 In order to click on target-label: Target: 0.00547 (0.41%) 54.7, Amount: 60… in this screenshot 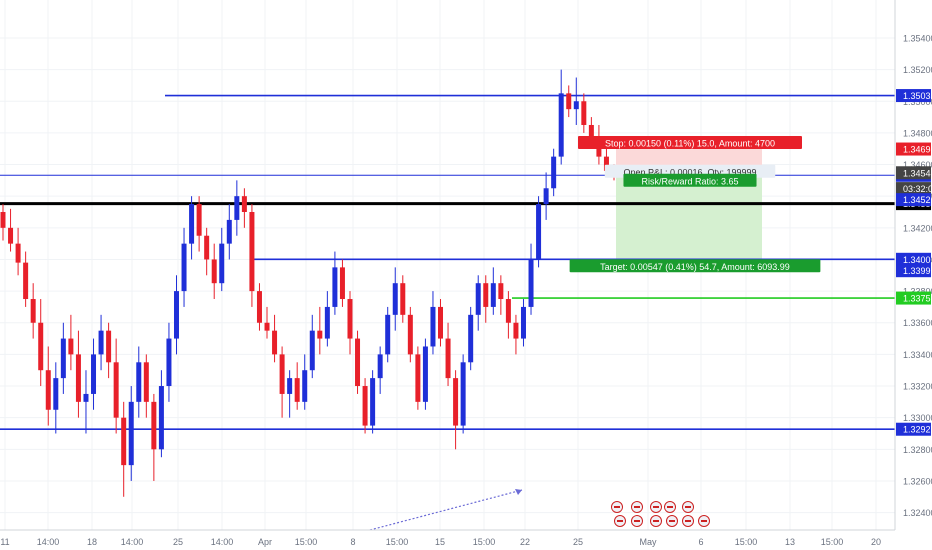, I will do `click(695, 267)`.